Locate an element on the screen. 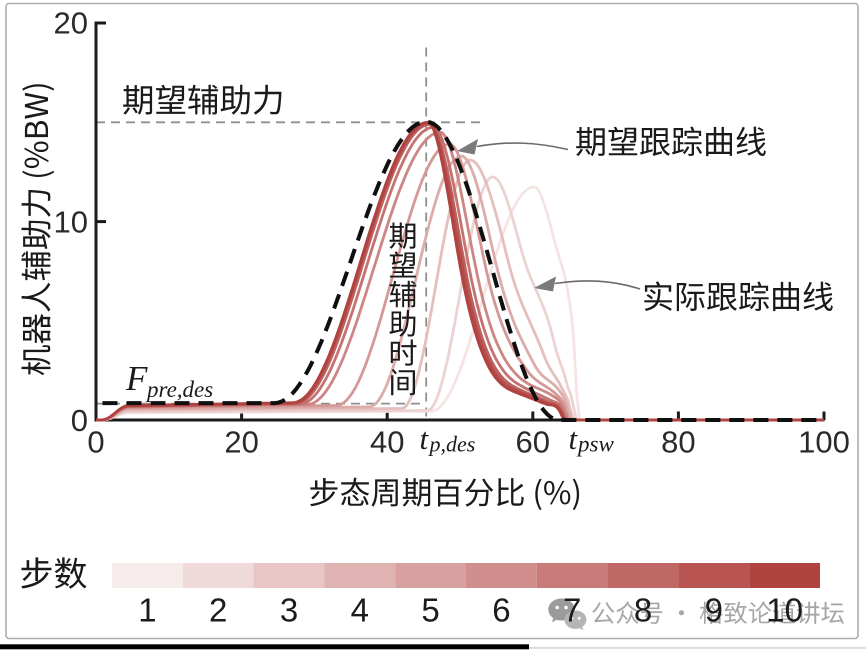  svg-text: 60 is located at coordinates (533, 442).